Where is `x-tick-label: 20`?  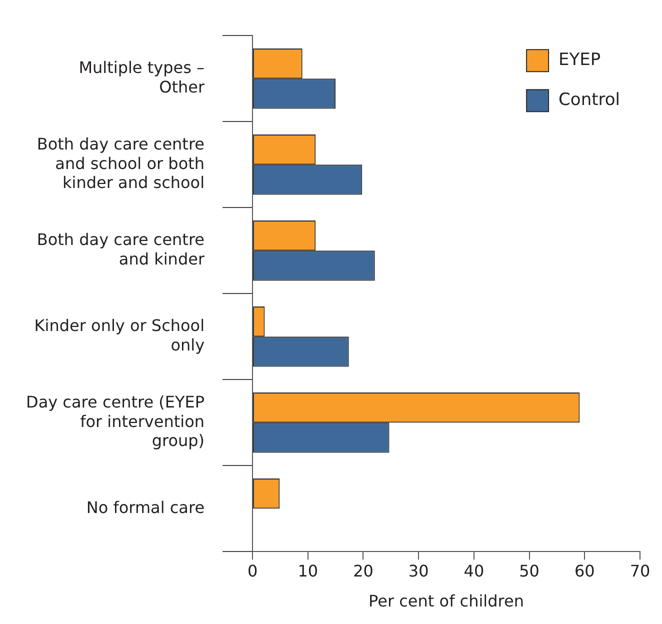 x-tick-label: 20 is located at coordinates (363, 570).